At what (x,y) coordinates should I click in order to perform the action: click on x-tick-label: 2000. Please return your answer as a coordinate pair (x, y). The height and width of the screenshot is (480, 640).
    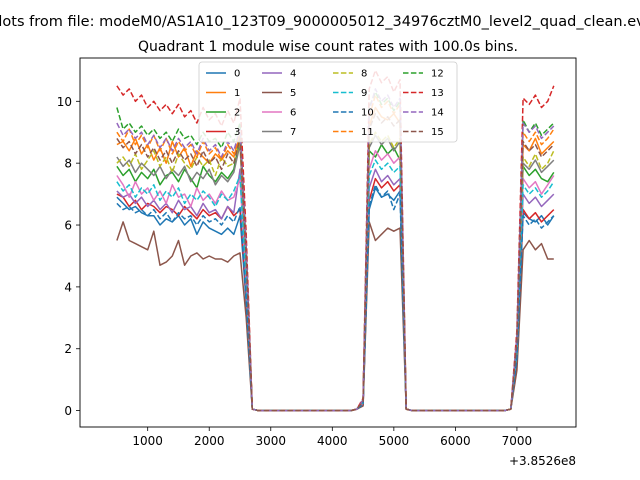
    Looking at the image, I should click on (209, 441).